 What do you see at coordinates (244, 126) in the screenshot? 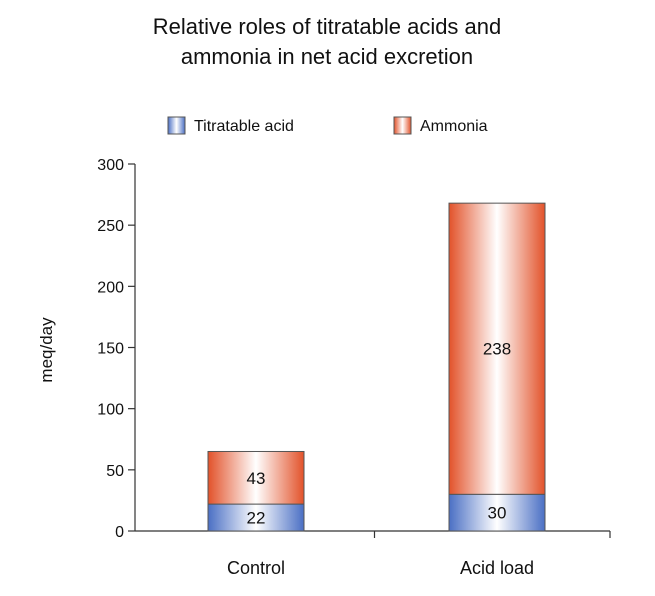
I see `legend-label: Titratable acid` at bounding box center [244, 126].